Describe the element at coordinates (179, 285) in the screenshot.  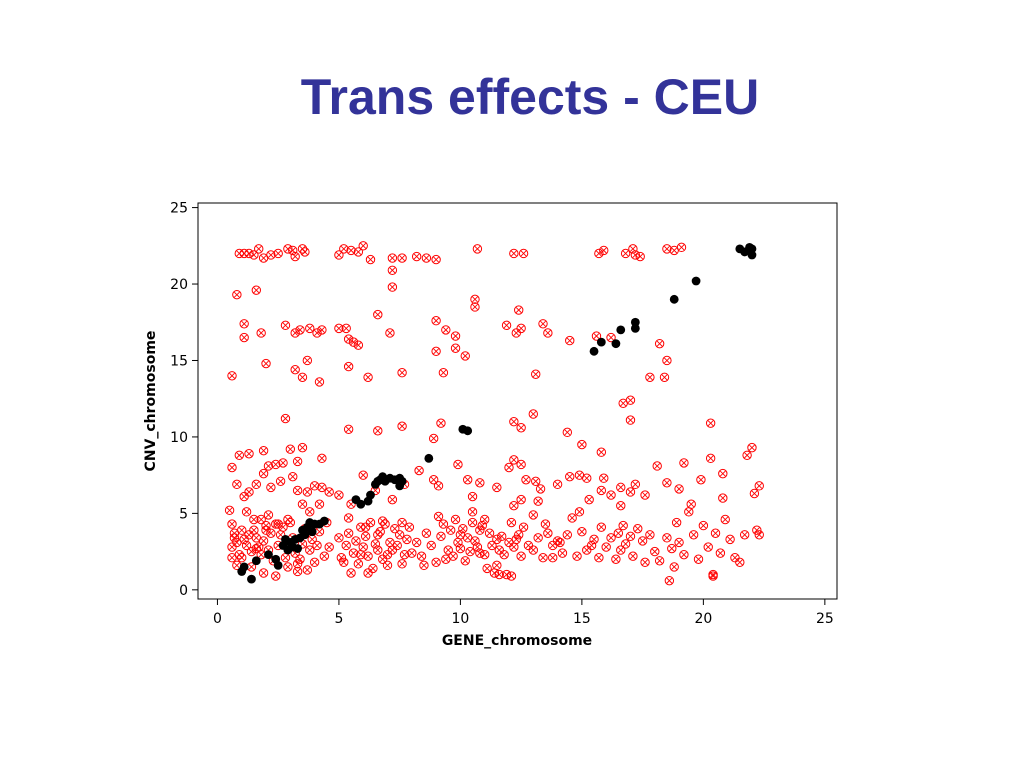
I see `y-tick-label: 20` at that location.